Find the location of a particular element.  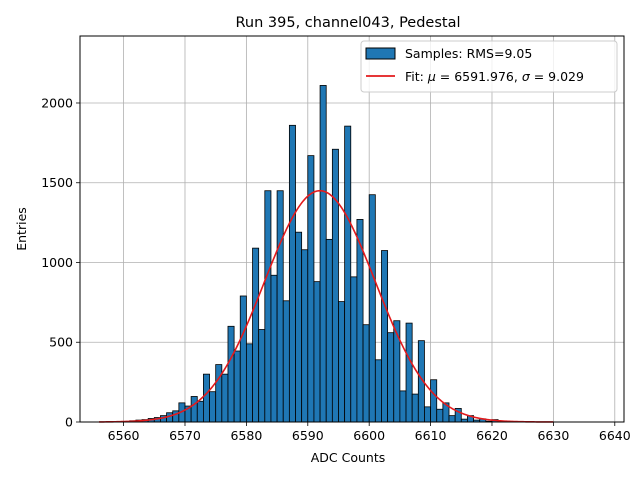

legend-fit-prefix: Fit: is located at coordinates (416, 76).